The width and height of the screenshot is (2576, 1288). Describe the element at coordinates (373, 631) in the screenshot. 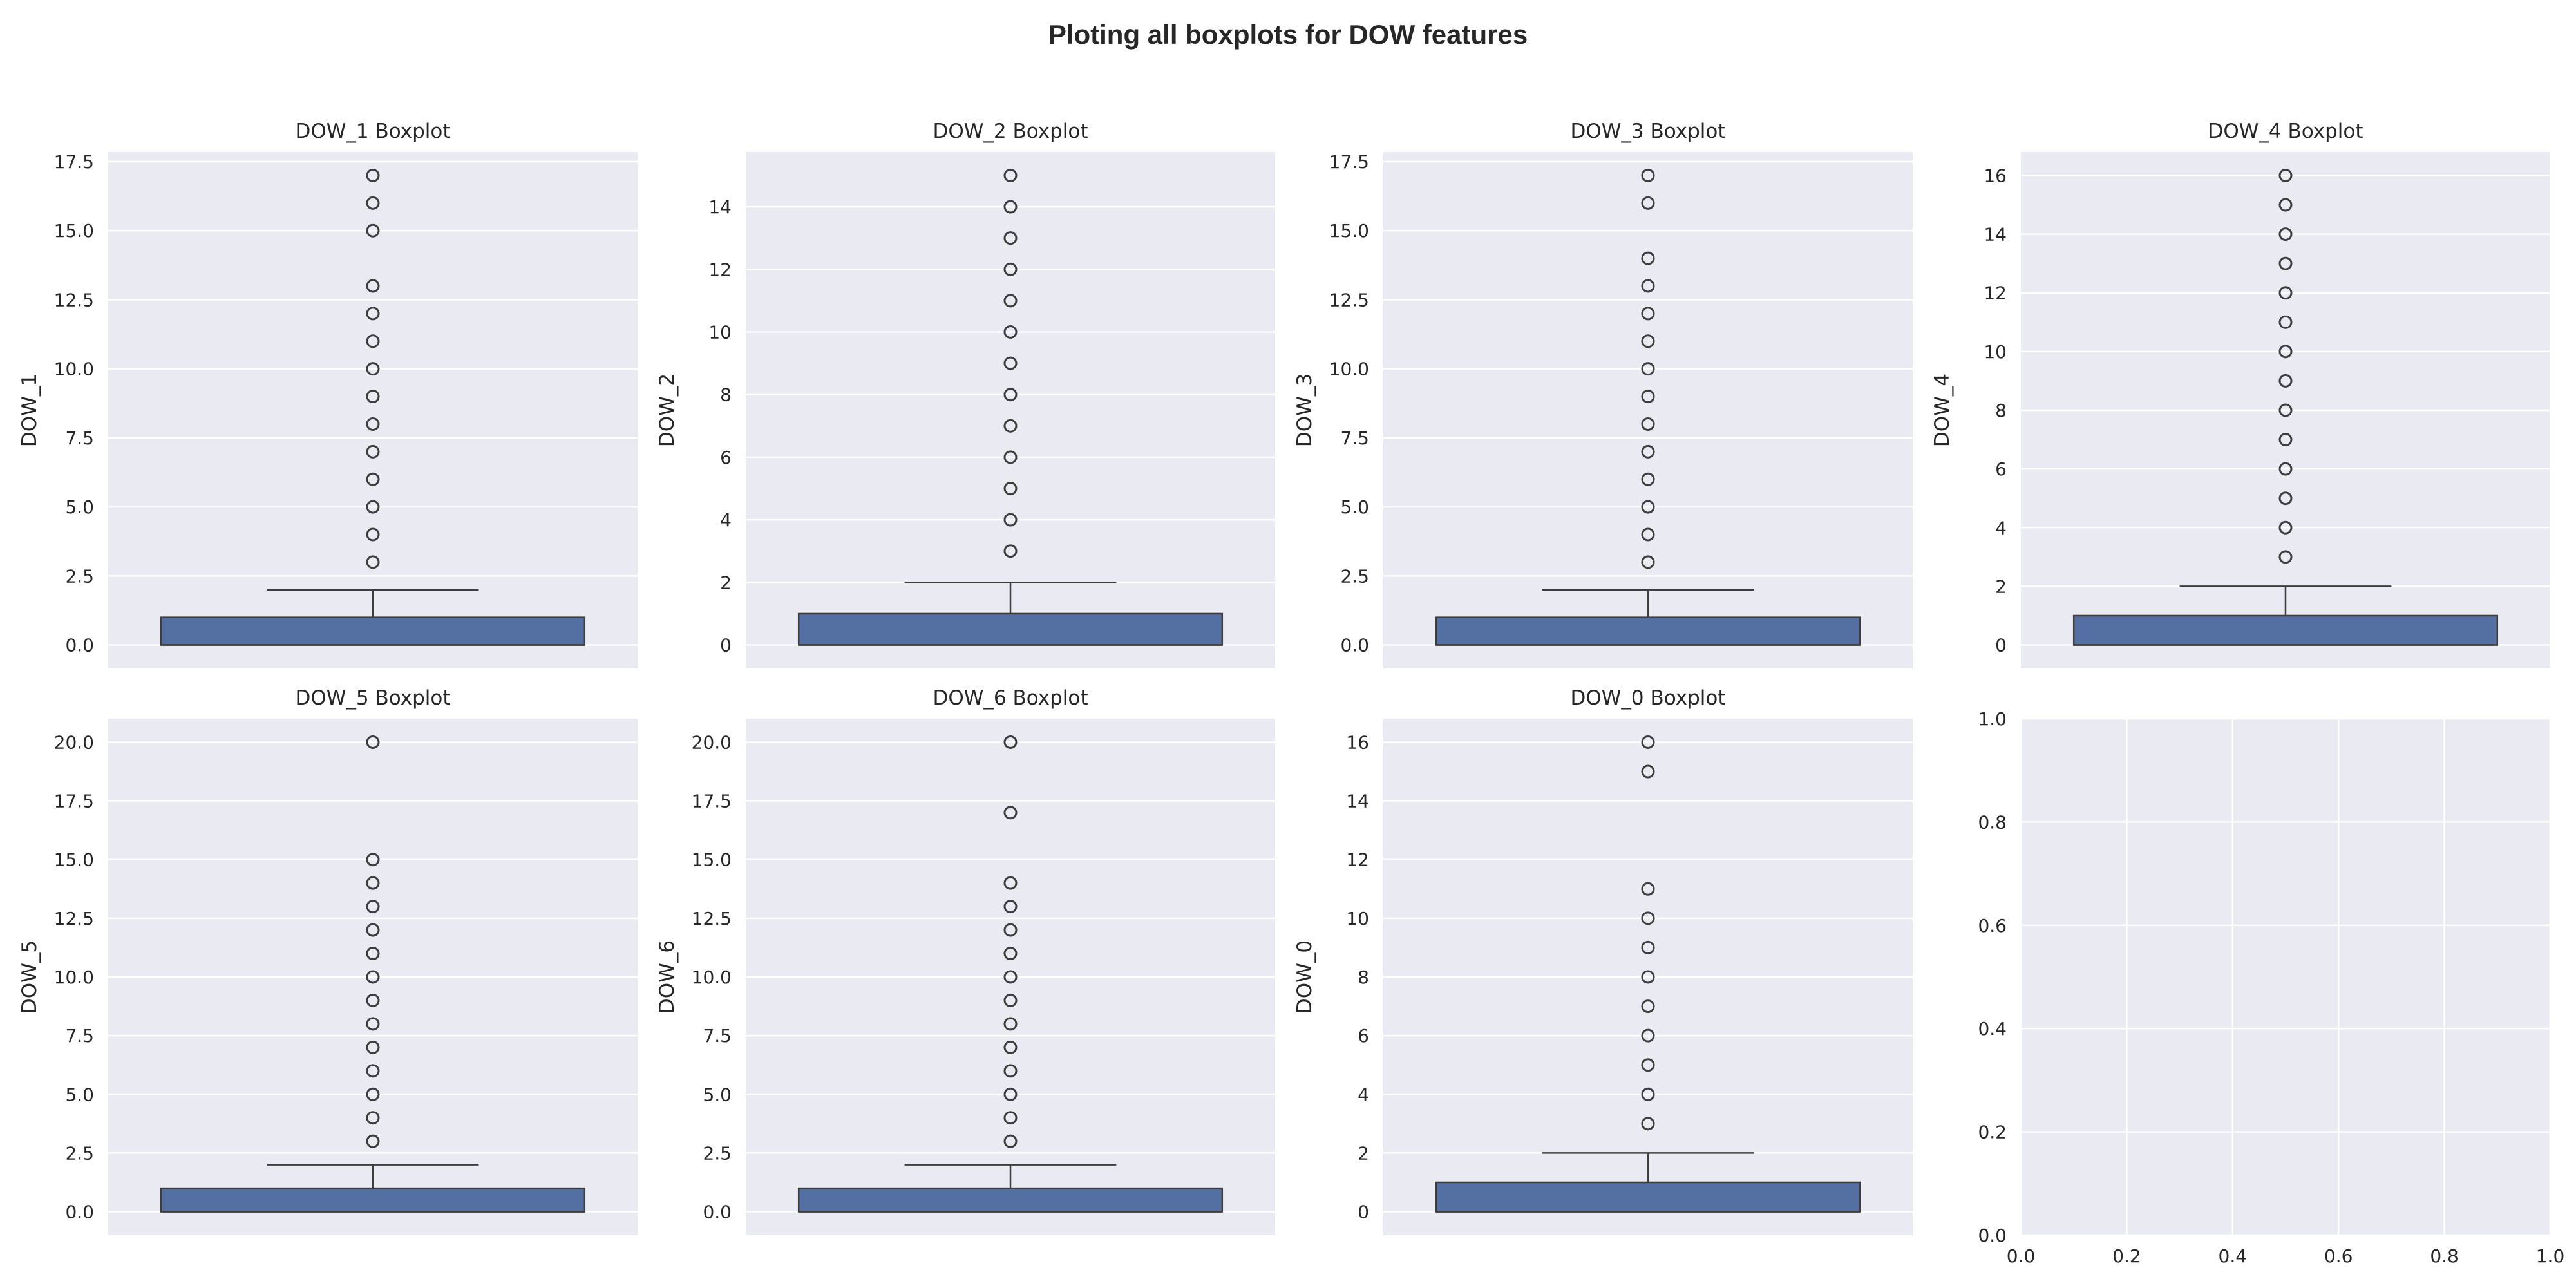

I see `panel-1-box` at that location.